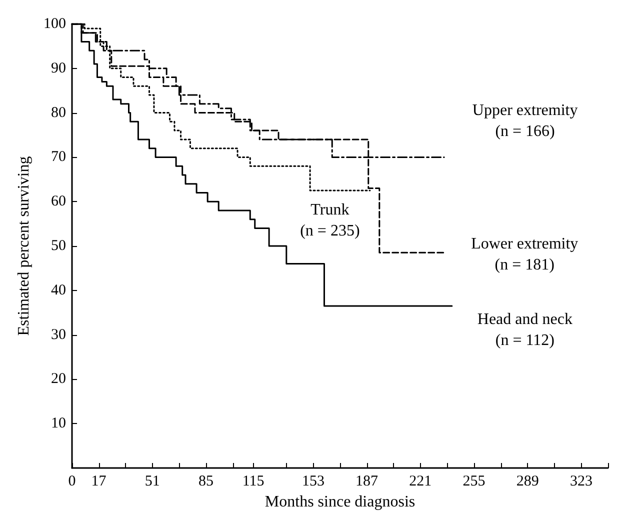 This screenshot has height=526, width=622. Describe the element at coordinates (55, 24) in the screenshot. I see `y-tick-label: 100` at that location.